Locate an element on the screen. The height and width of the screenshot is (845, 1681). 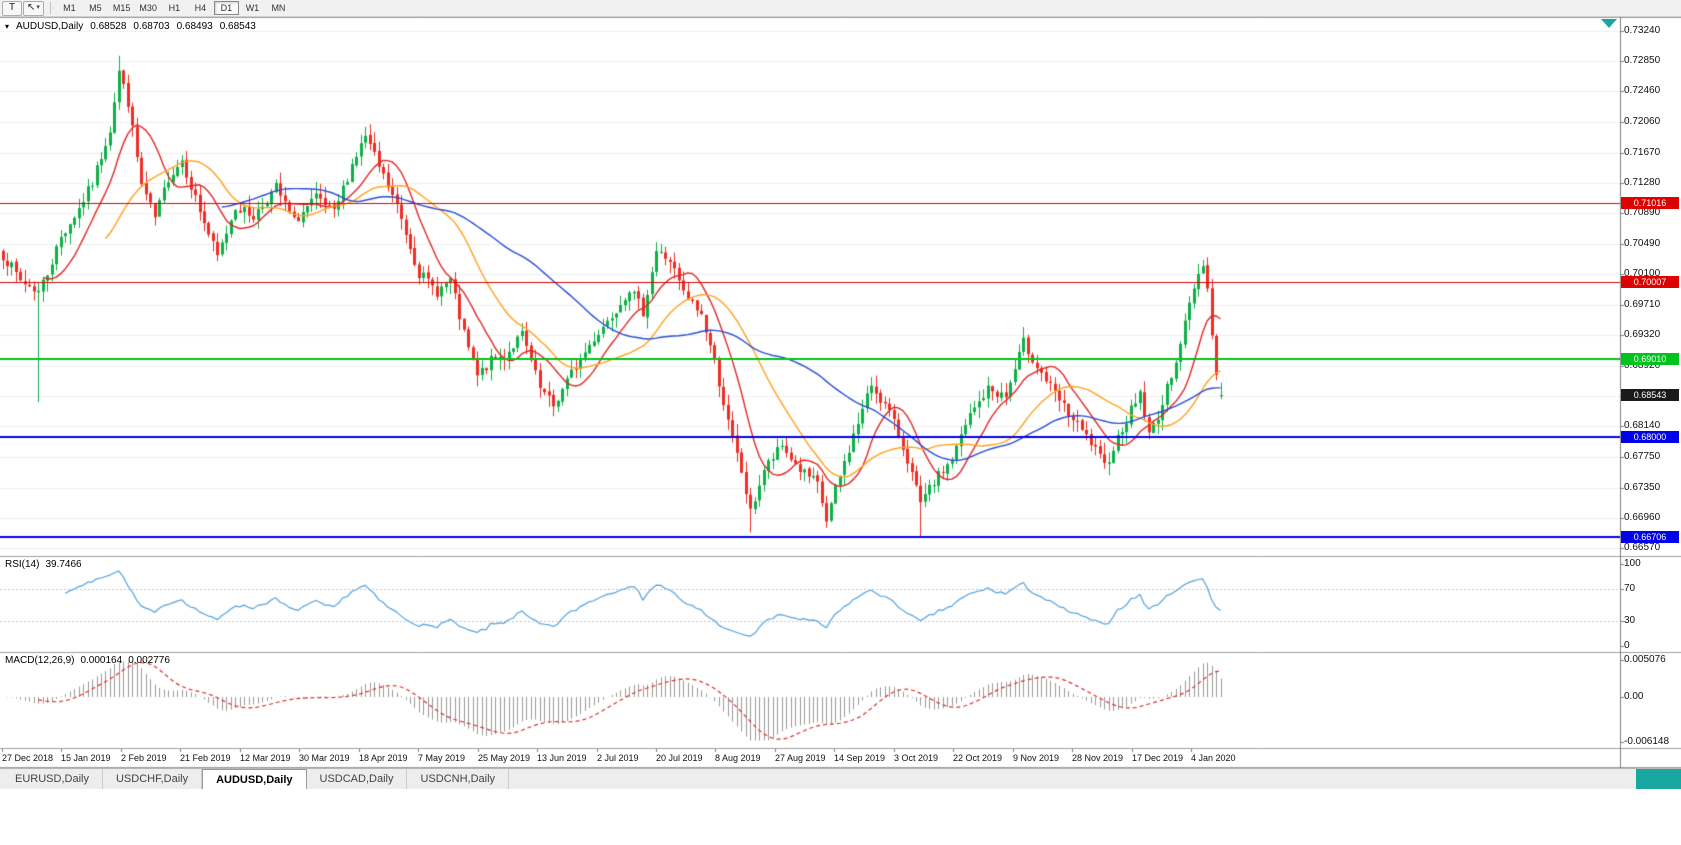
tab-eurusd-daily: EURUSD,Daily is located at coordinates (52, 779).